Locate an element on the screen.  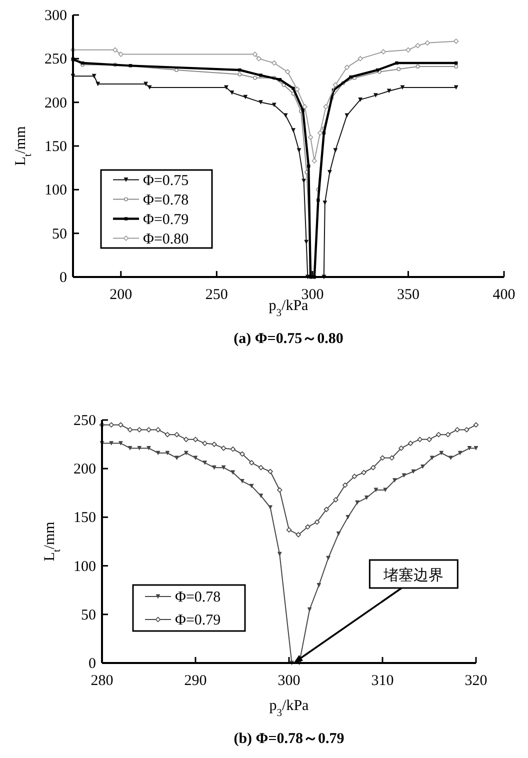
text: (a) Φ=0.75～0.80 is located at coordinates (289, 339).